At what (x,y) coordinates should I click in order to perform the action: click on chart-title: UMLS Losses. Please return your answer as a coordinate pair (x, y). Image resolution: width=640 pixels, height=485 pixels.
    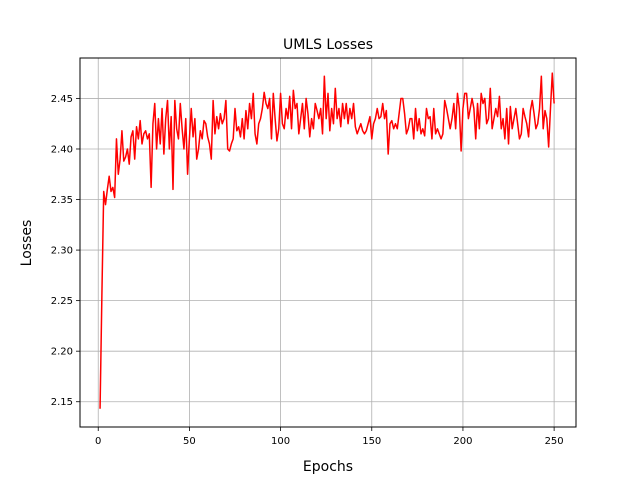
    Looking at the image, I should click on (328, 45).